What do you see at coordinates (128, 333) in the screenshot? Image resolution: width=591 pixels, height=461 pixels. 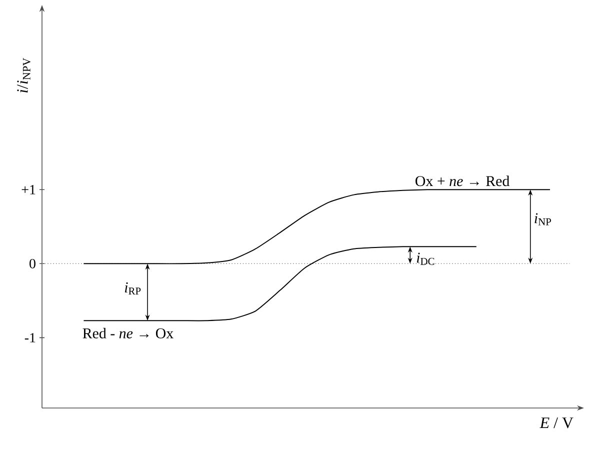 I see `annotation: Red - ne → Ox` at bounding box center [128, 333].